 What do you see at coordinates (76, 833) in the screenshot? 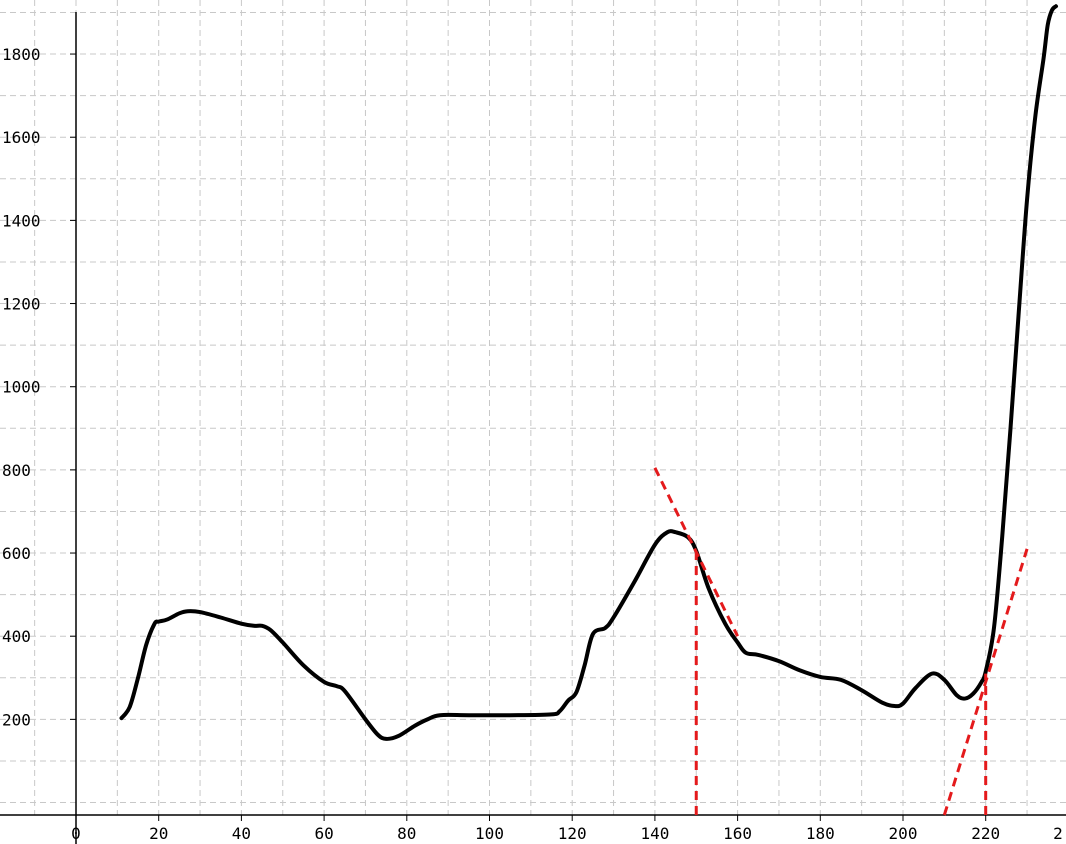
I see `x-tick-label: 0` at bounding box center [76, 833].